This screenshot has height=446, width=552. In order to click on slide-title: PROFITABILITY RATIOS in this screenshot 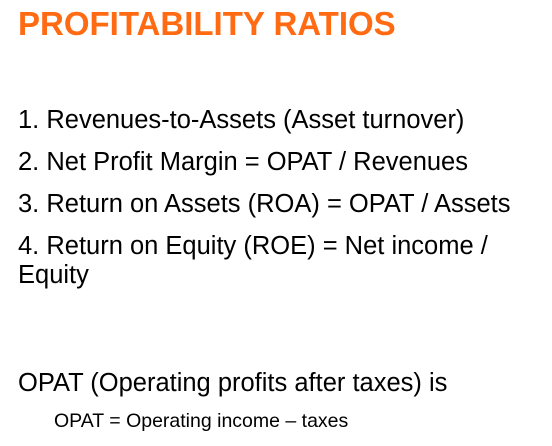, I will do `click(207, 23)`.